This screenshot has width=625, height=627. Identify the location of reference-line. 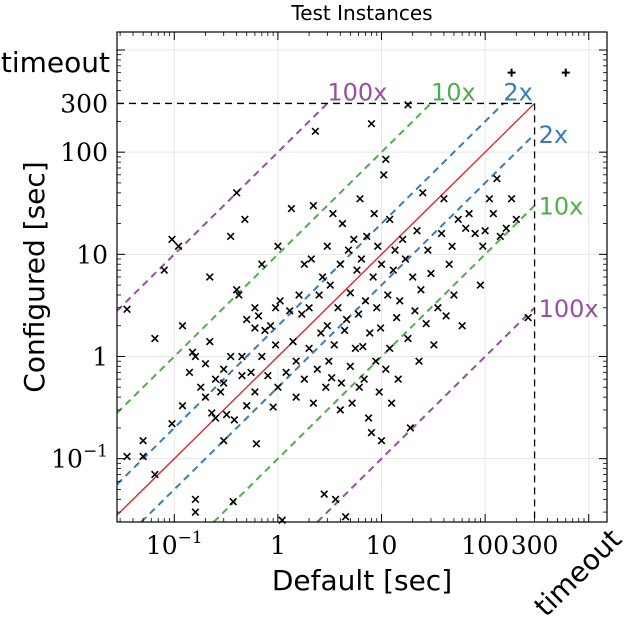
(426, 415).